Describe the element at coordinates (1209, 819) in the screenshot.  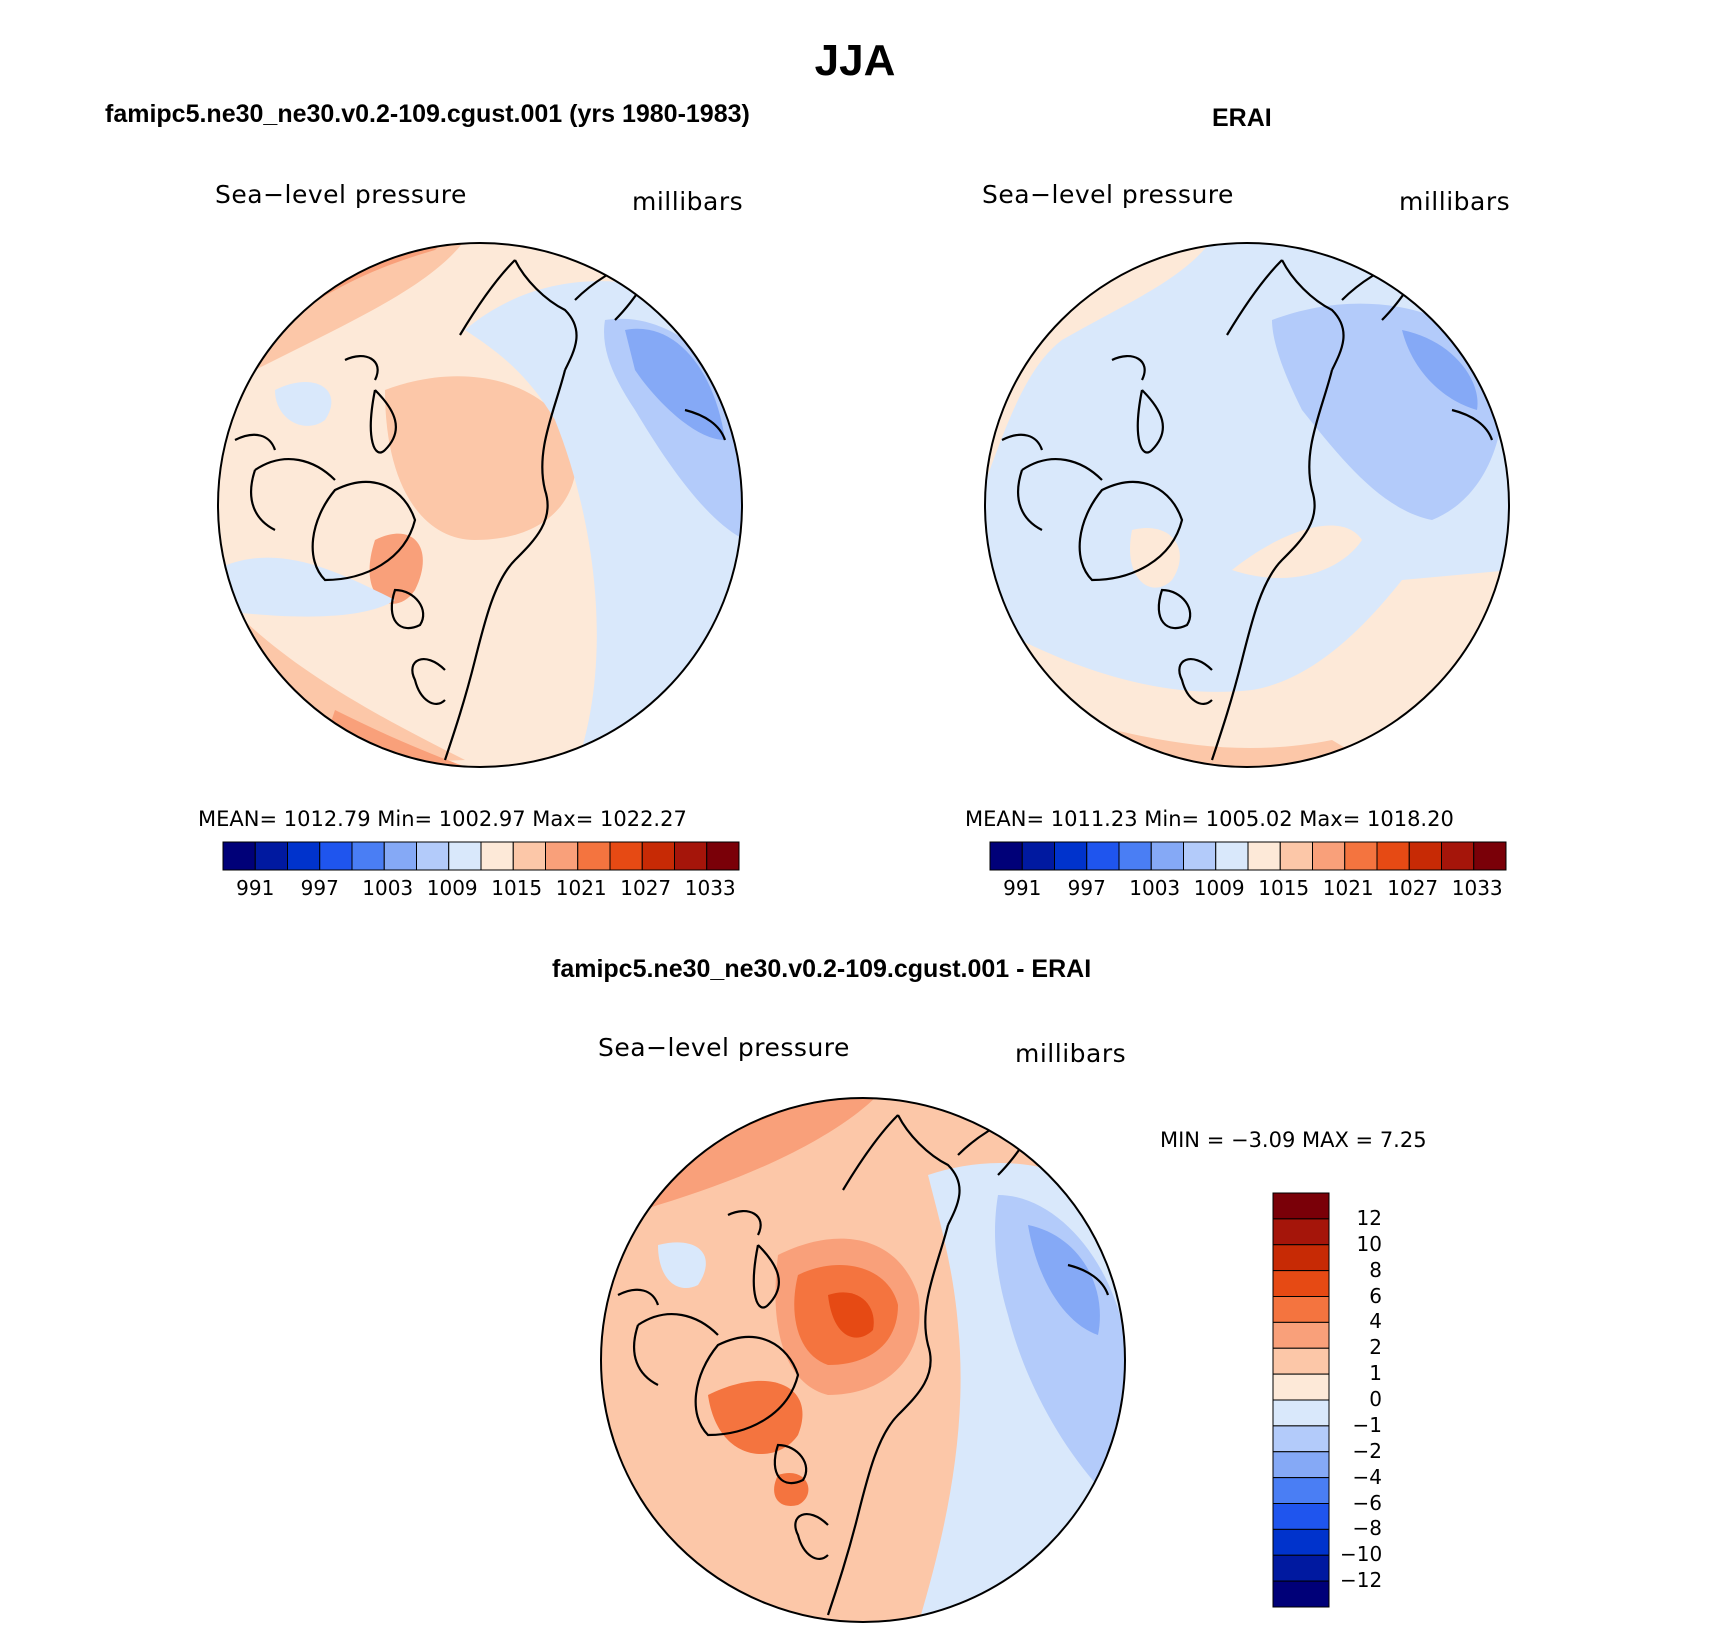
I see `erai-stats: MEAN= 1011.23 Min= 1005.02 Max= 1018.20` at that location.